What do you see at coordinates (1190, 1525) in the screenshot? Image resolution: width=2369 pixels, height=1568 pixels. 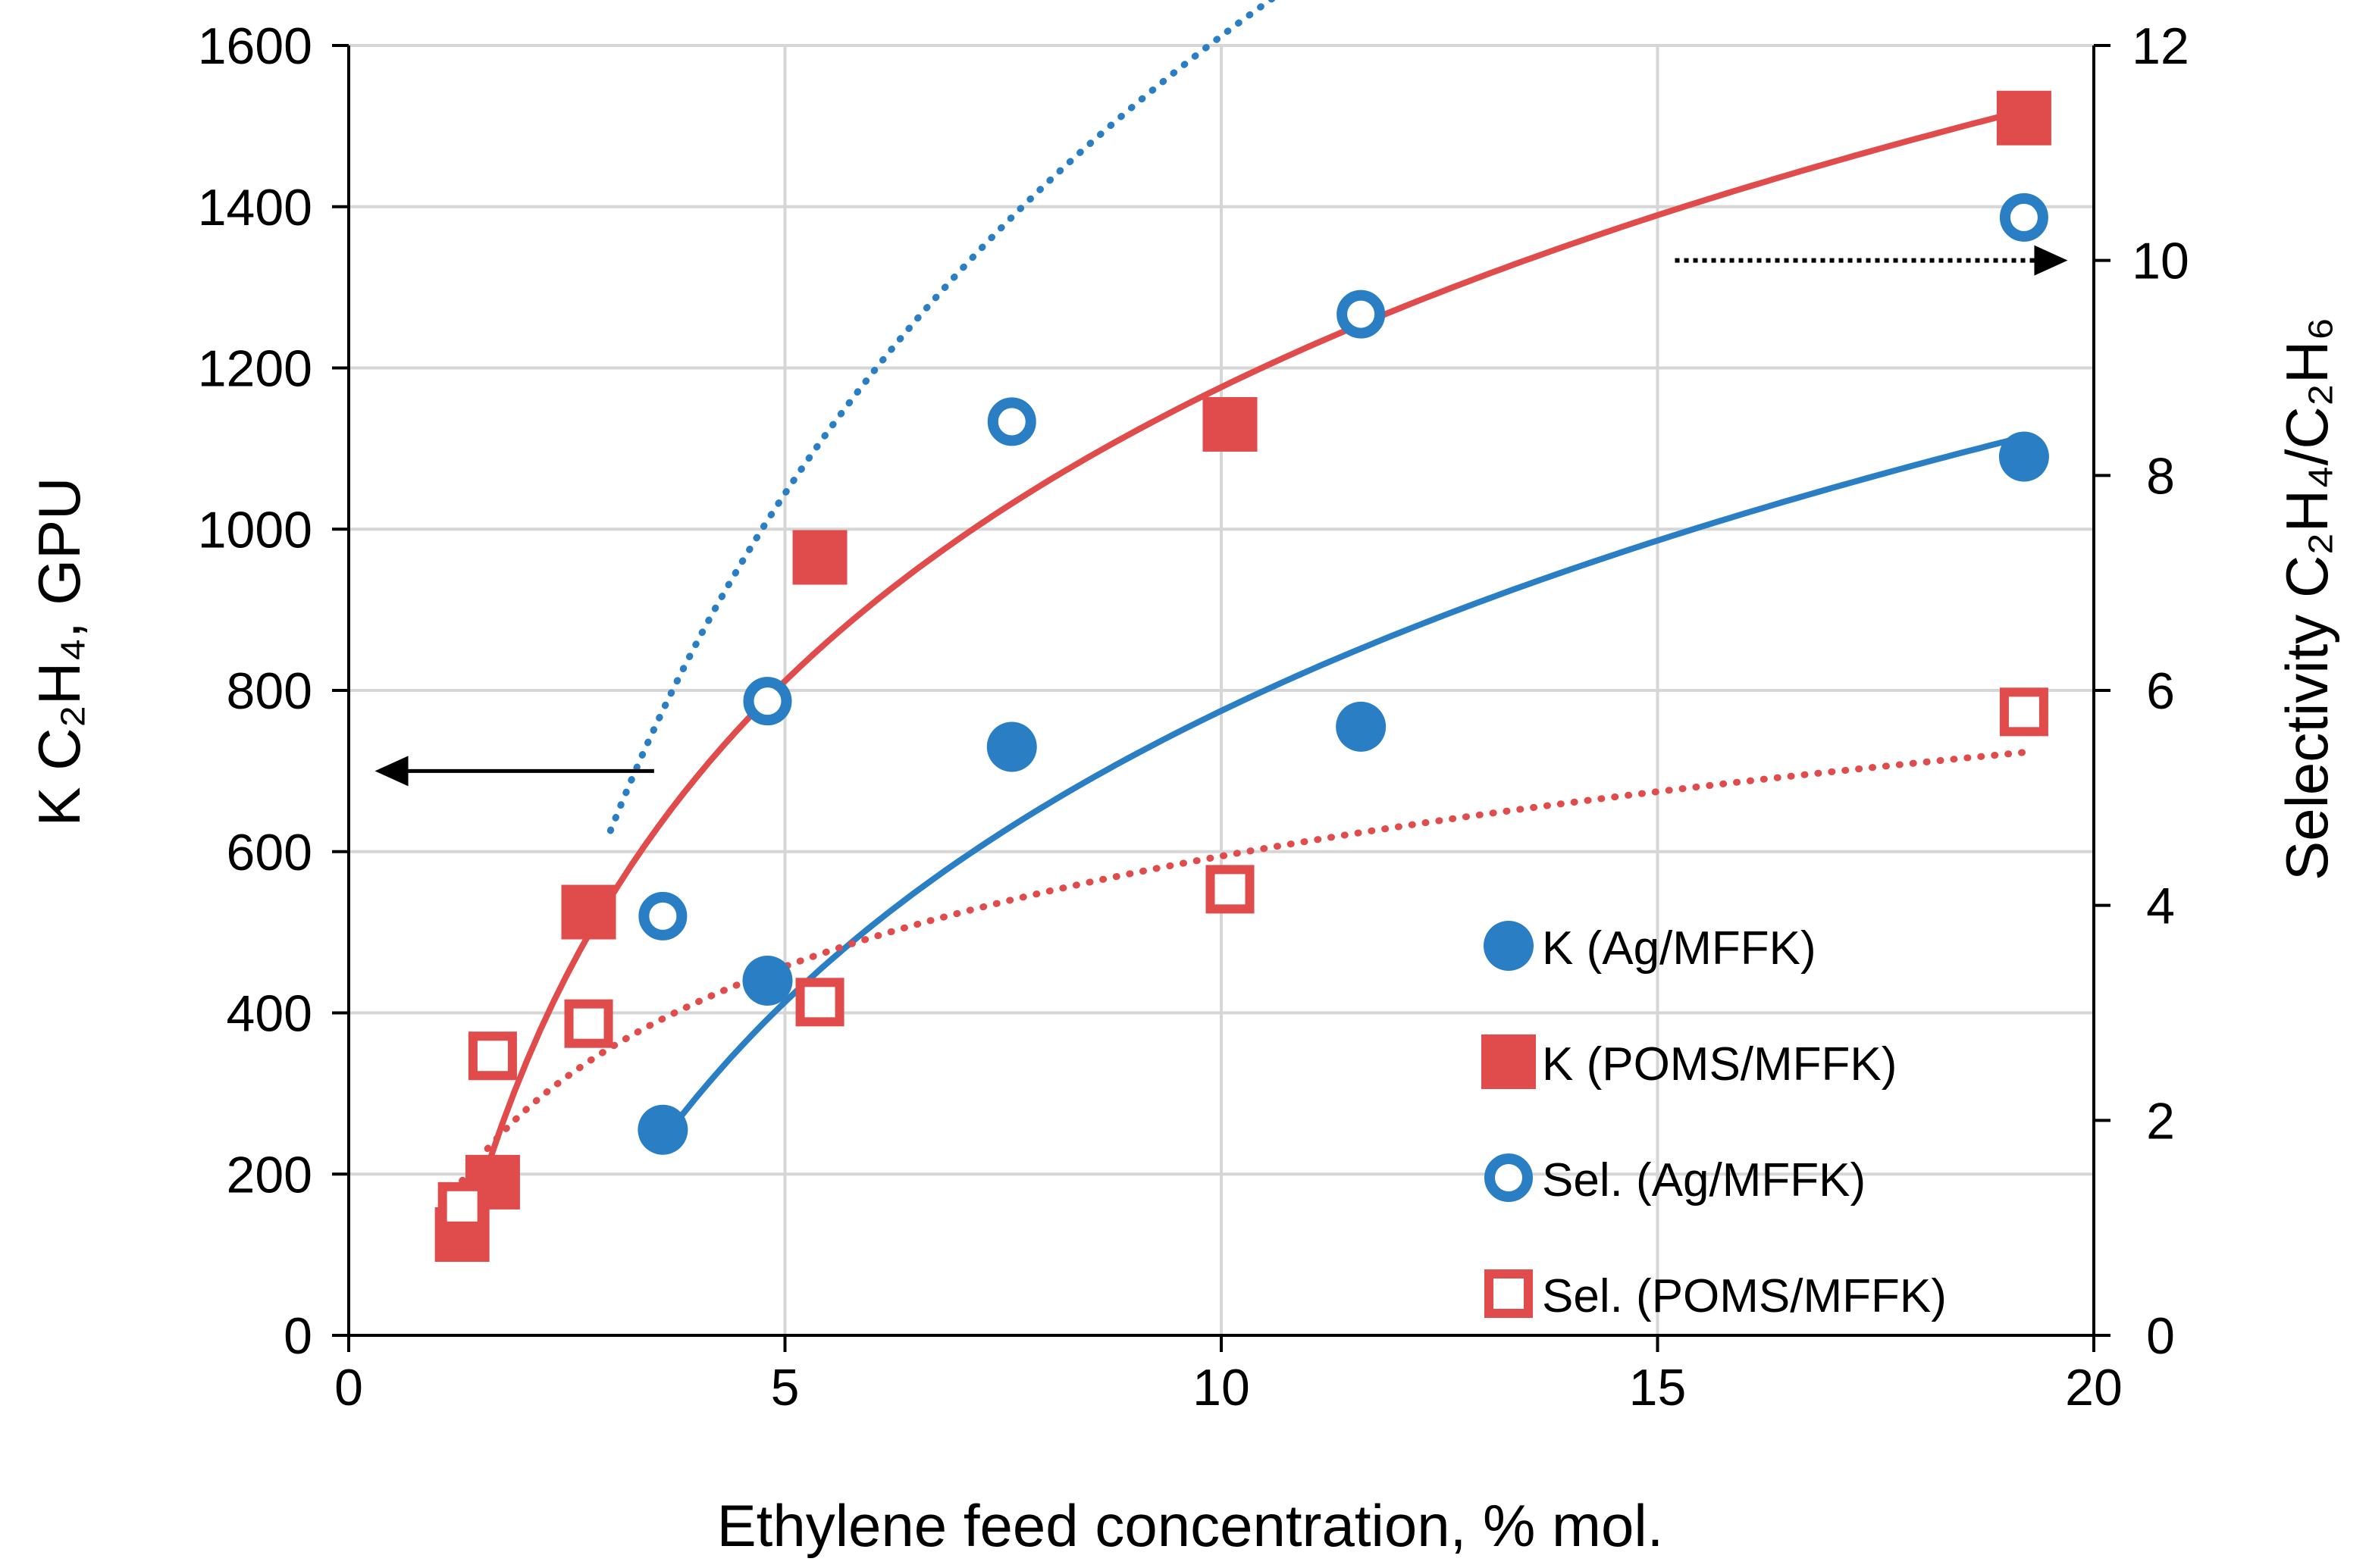 I see `x-axis-title: Ethylene feed concentration, % mol.` at bounding box center [1190, 1525].